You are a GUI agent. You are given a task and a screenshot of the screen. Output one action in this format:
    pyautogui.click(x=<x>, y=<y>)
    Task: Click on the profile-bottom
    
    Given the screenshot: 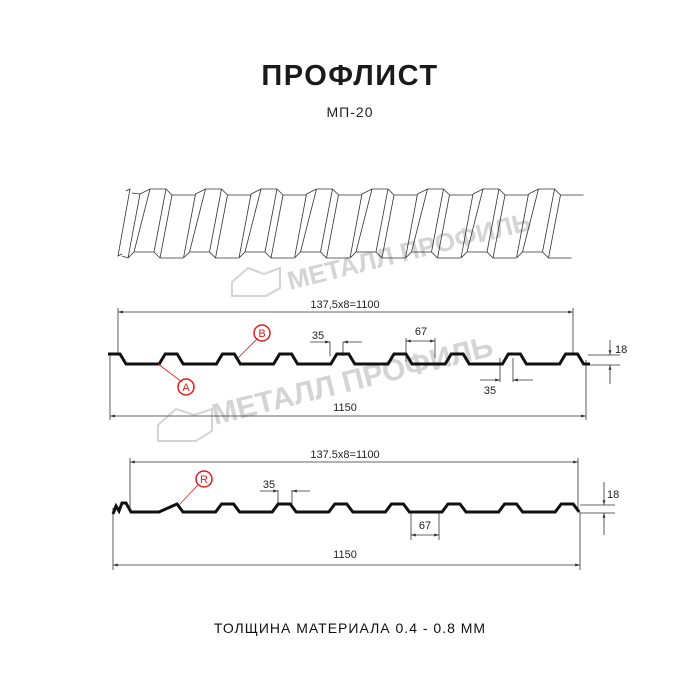 What is the action you would take?
    pyautogui.click(x=363, y=514)
    